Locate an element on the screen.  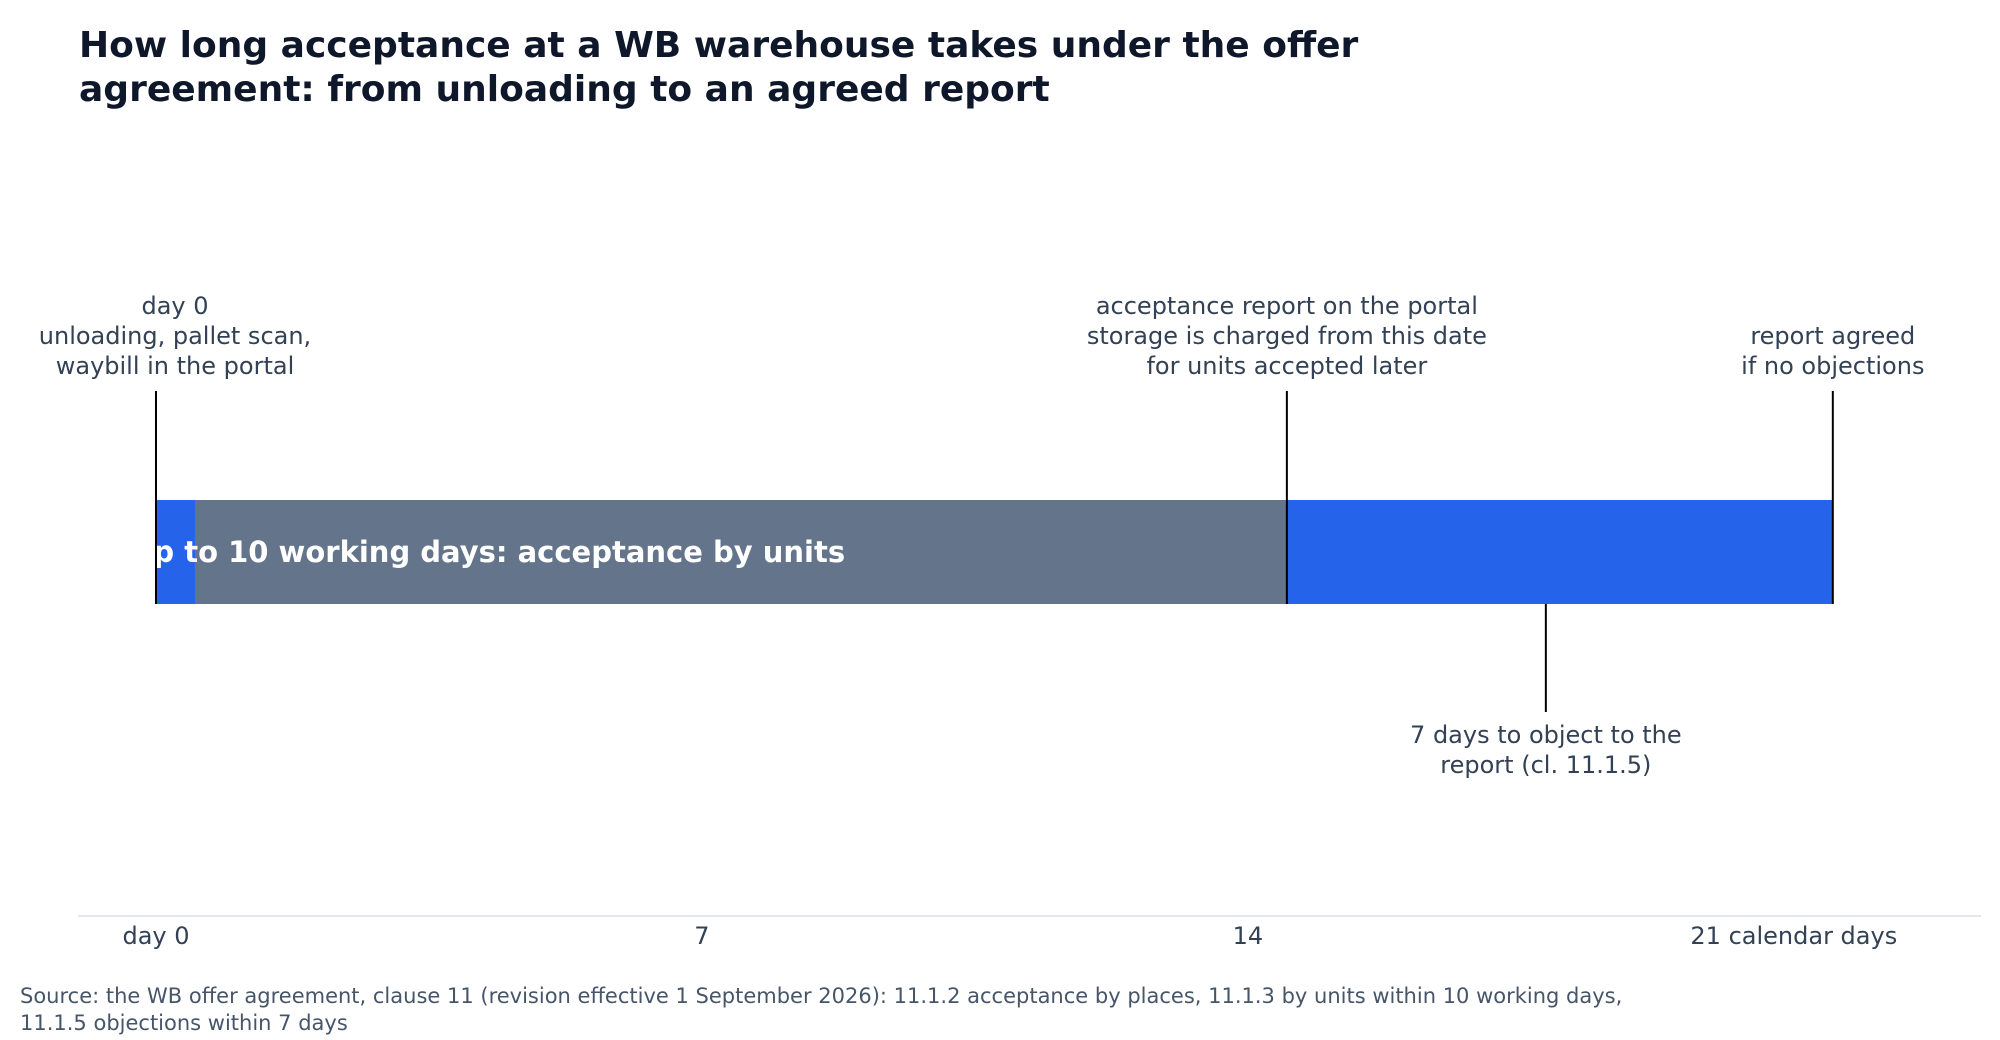
x-tick-label-2: 7 is located at coordinates (701, 936).